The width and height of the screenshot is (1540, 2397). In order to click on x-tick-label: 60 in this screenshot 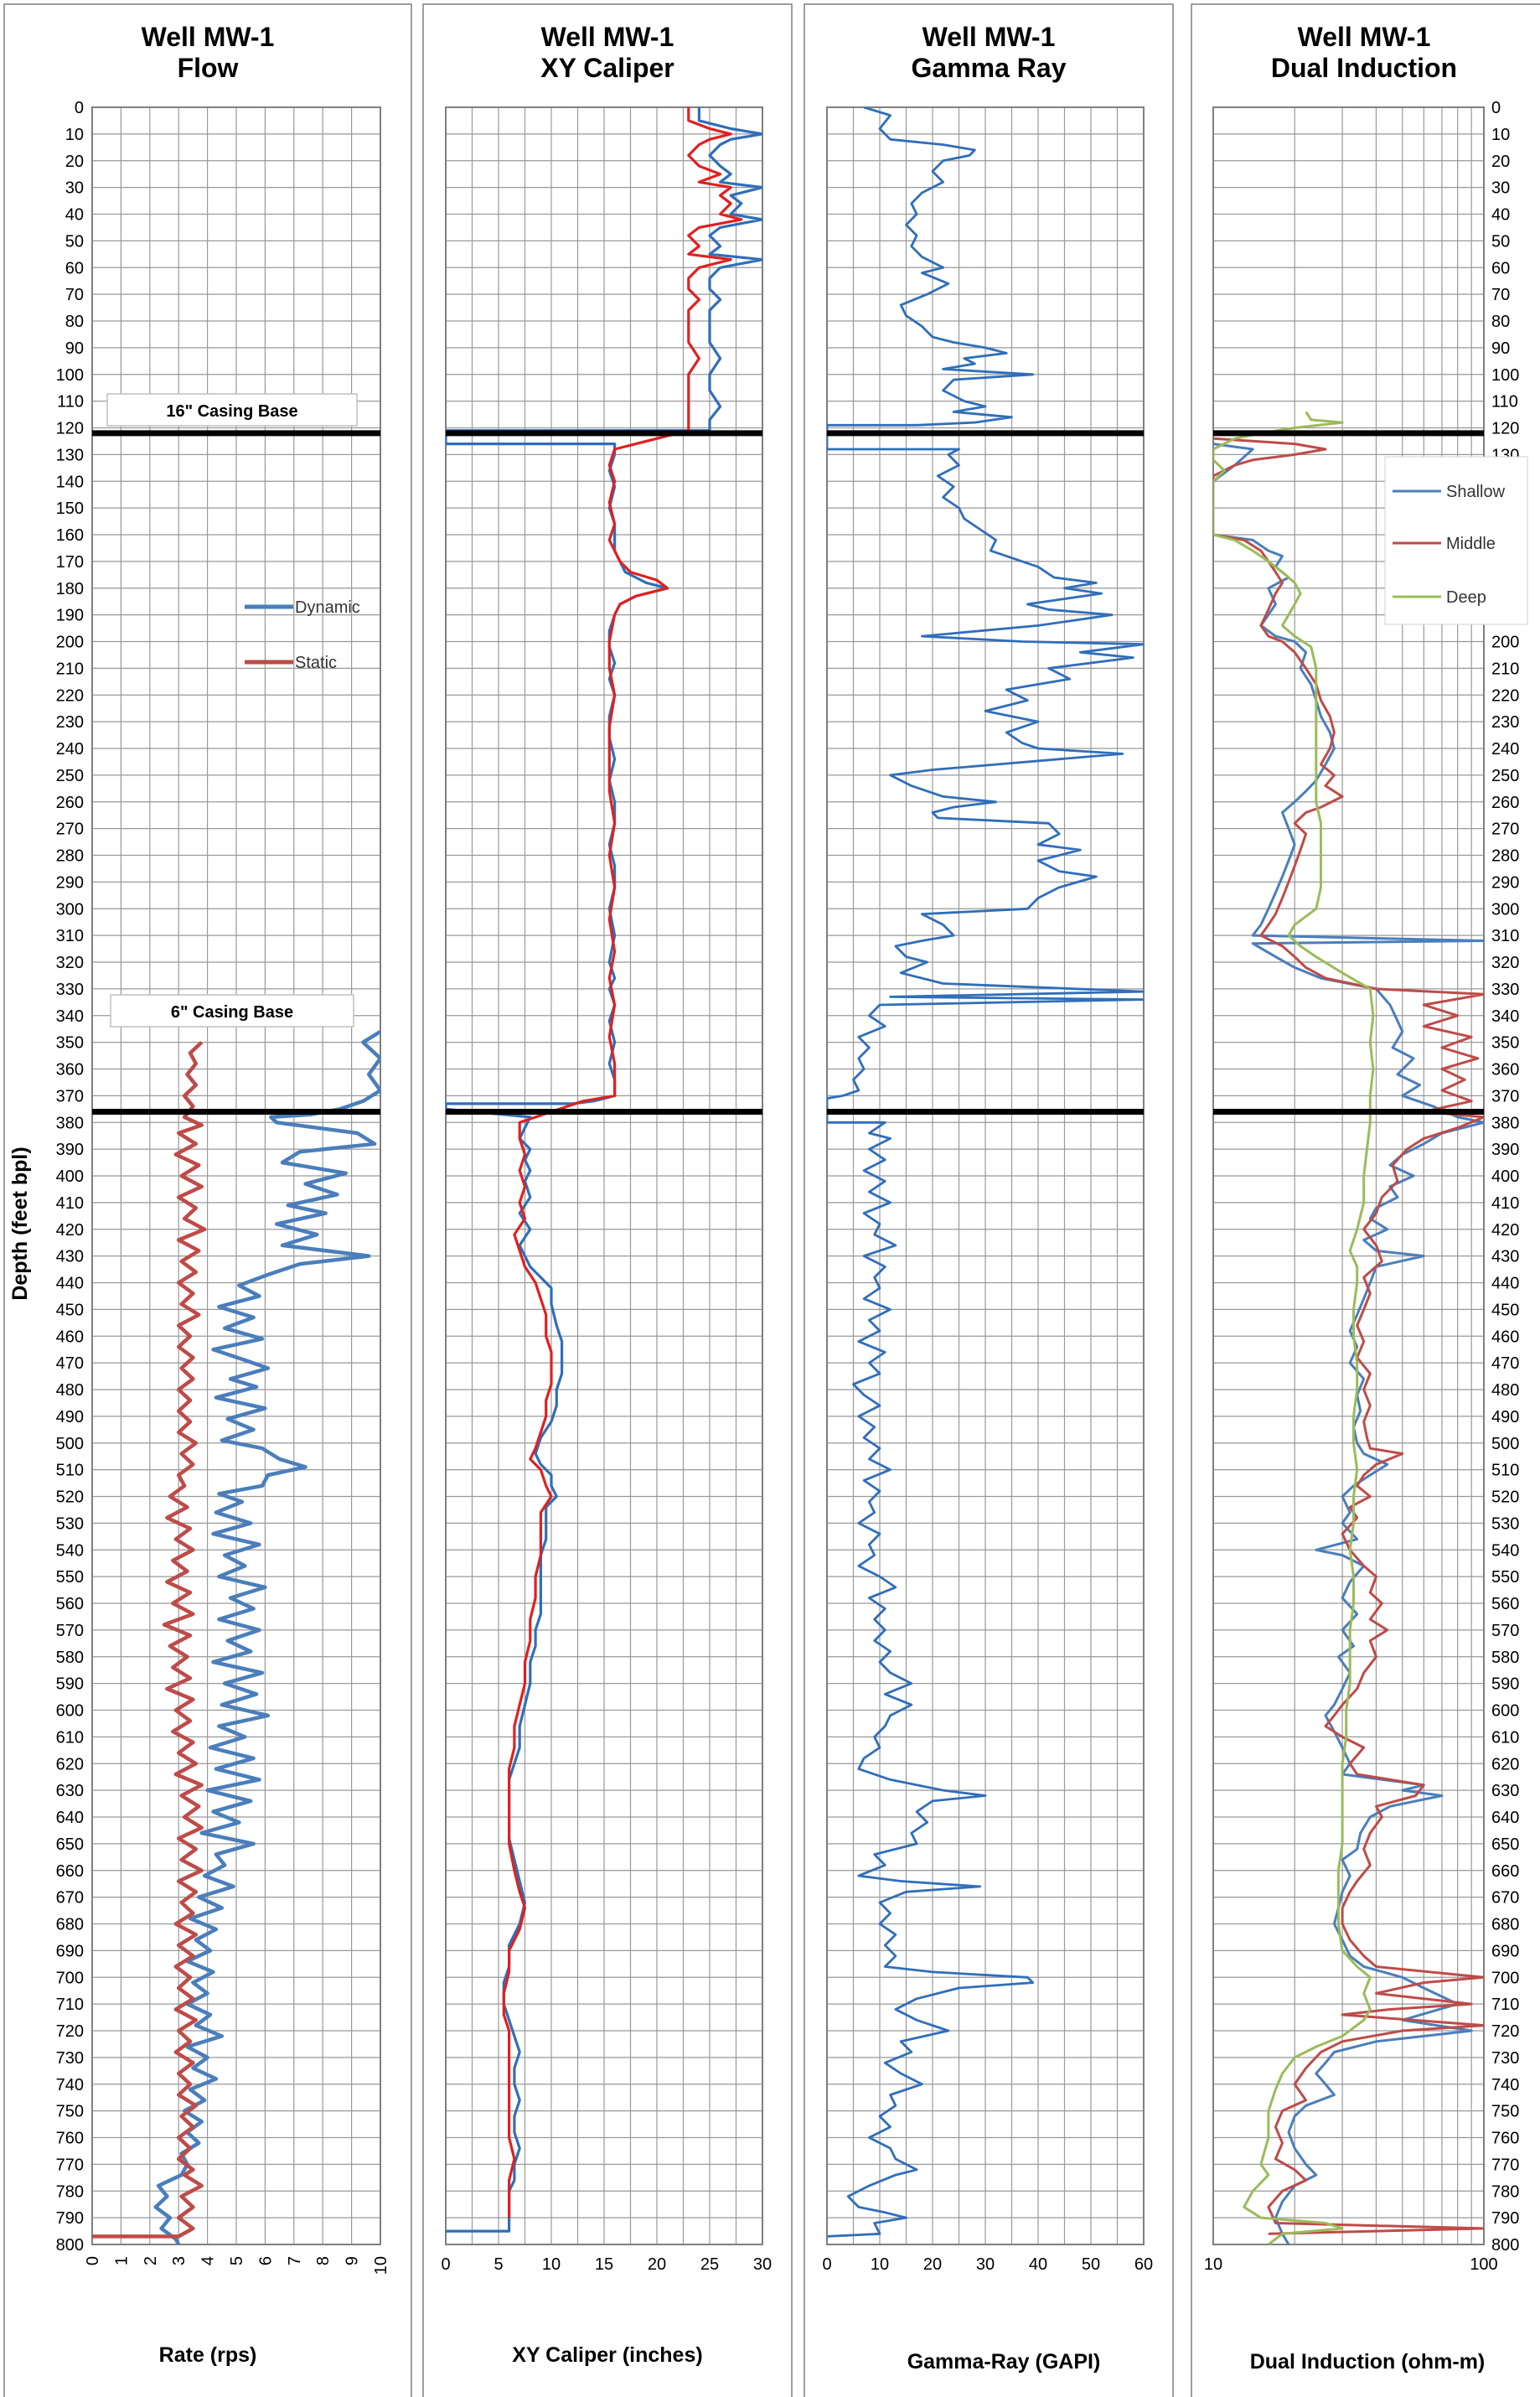, I will do `click(1143, 2264)`.